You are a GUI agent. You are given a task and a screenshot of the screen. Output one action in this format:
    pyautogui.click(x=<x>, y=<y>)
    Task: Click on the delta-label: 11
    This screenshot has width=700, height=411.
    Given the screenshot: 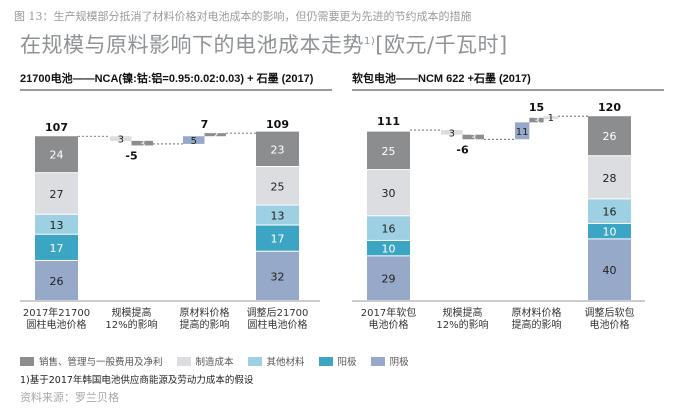 What is the action you would take?
    pyautogui.click(x=522, y=132)
    